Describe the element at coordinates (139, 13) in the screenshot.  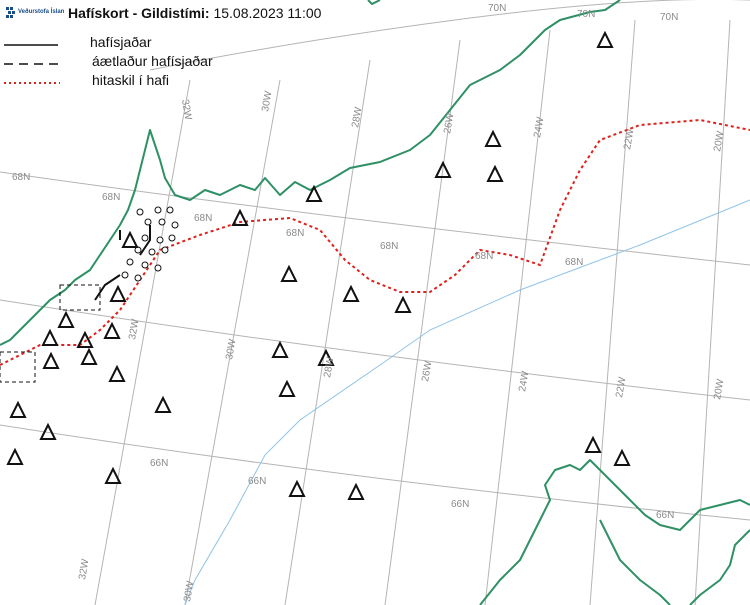
I see `title-label: Hafískort - Gildistími:` at that location.